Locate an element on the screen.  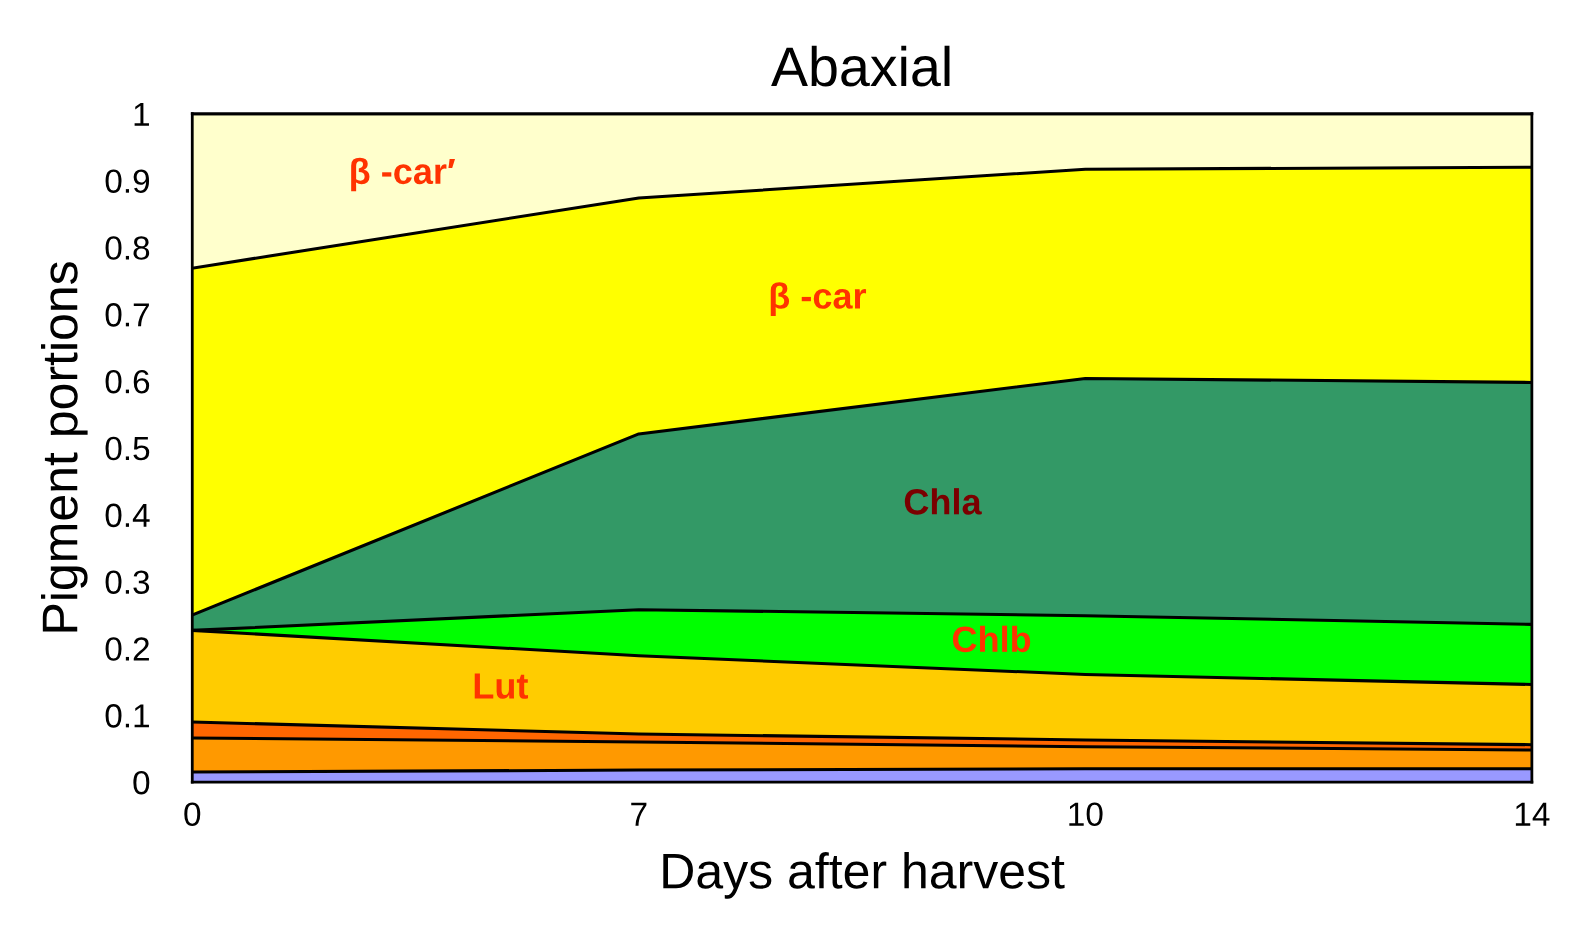
series-label: β -car is located at coordinates (818, 299).